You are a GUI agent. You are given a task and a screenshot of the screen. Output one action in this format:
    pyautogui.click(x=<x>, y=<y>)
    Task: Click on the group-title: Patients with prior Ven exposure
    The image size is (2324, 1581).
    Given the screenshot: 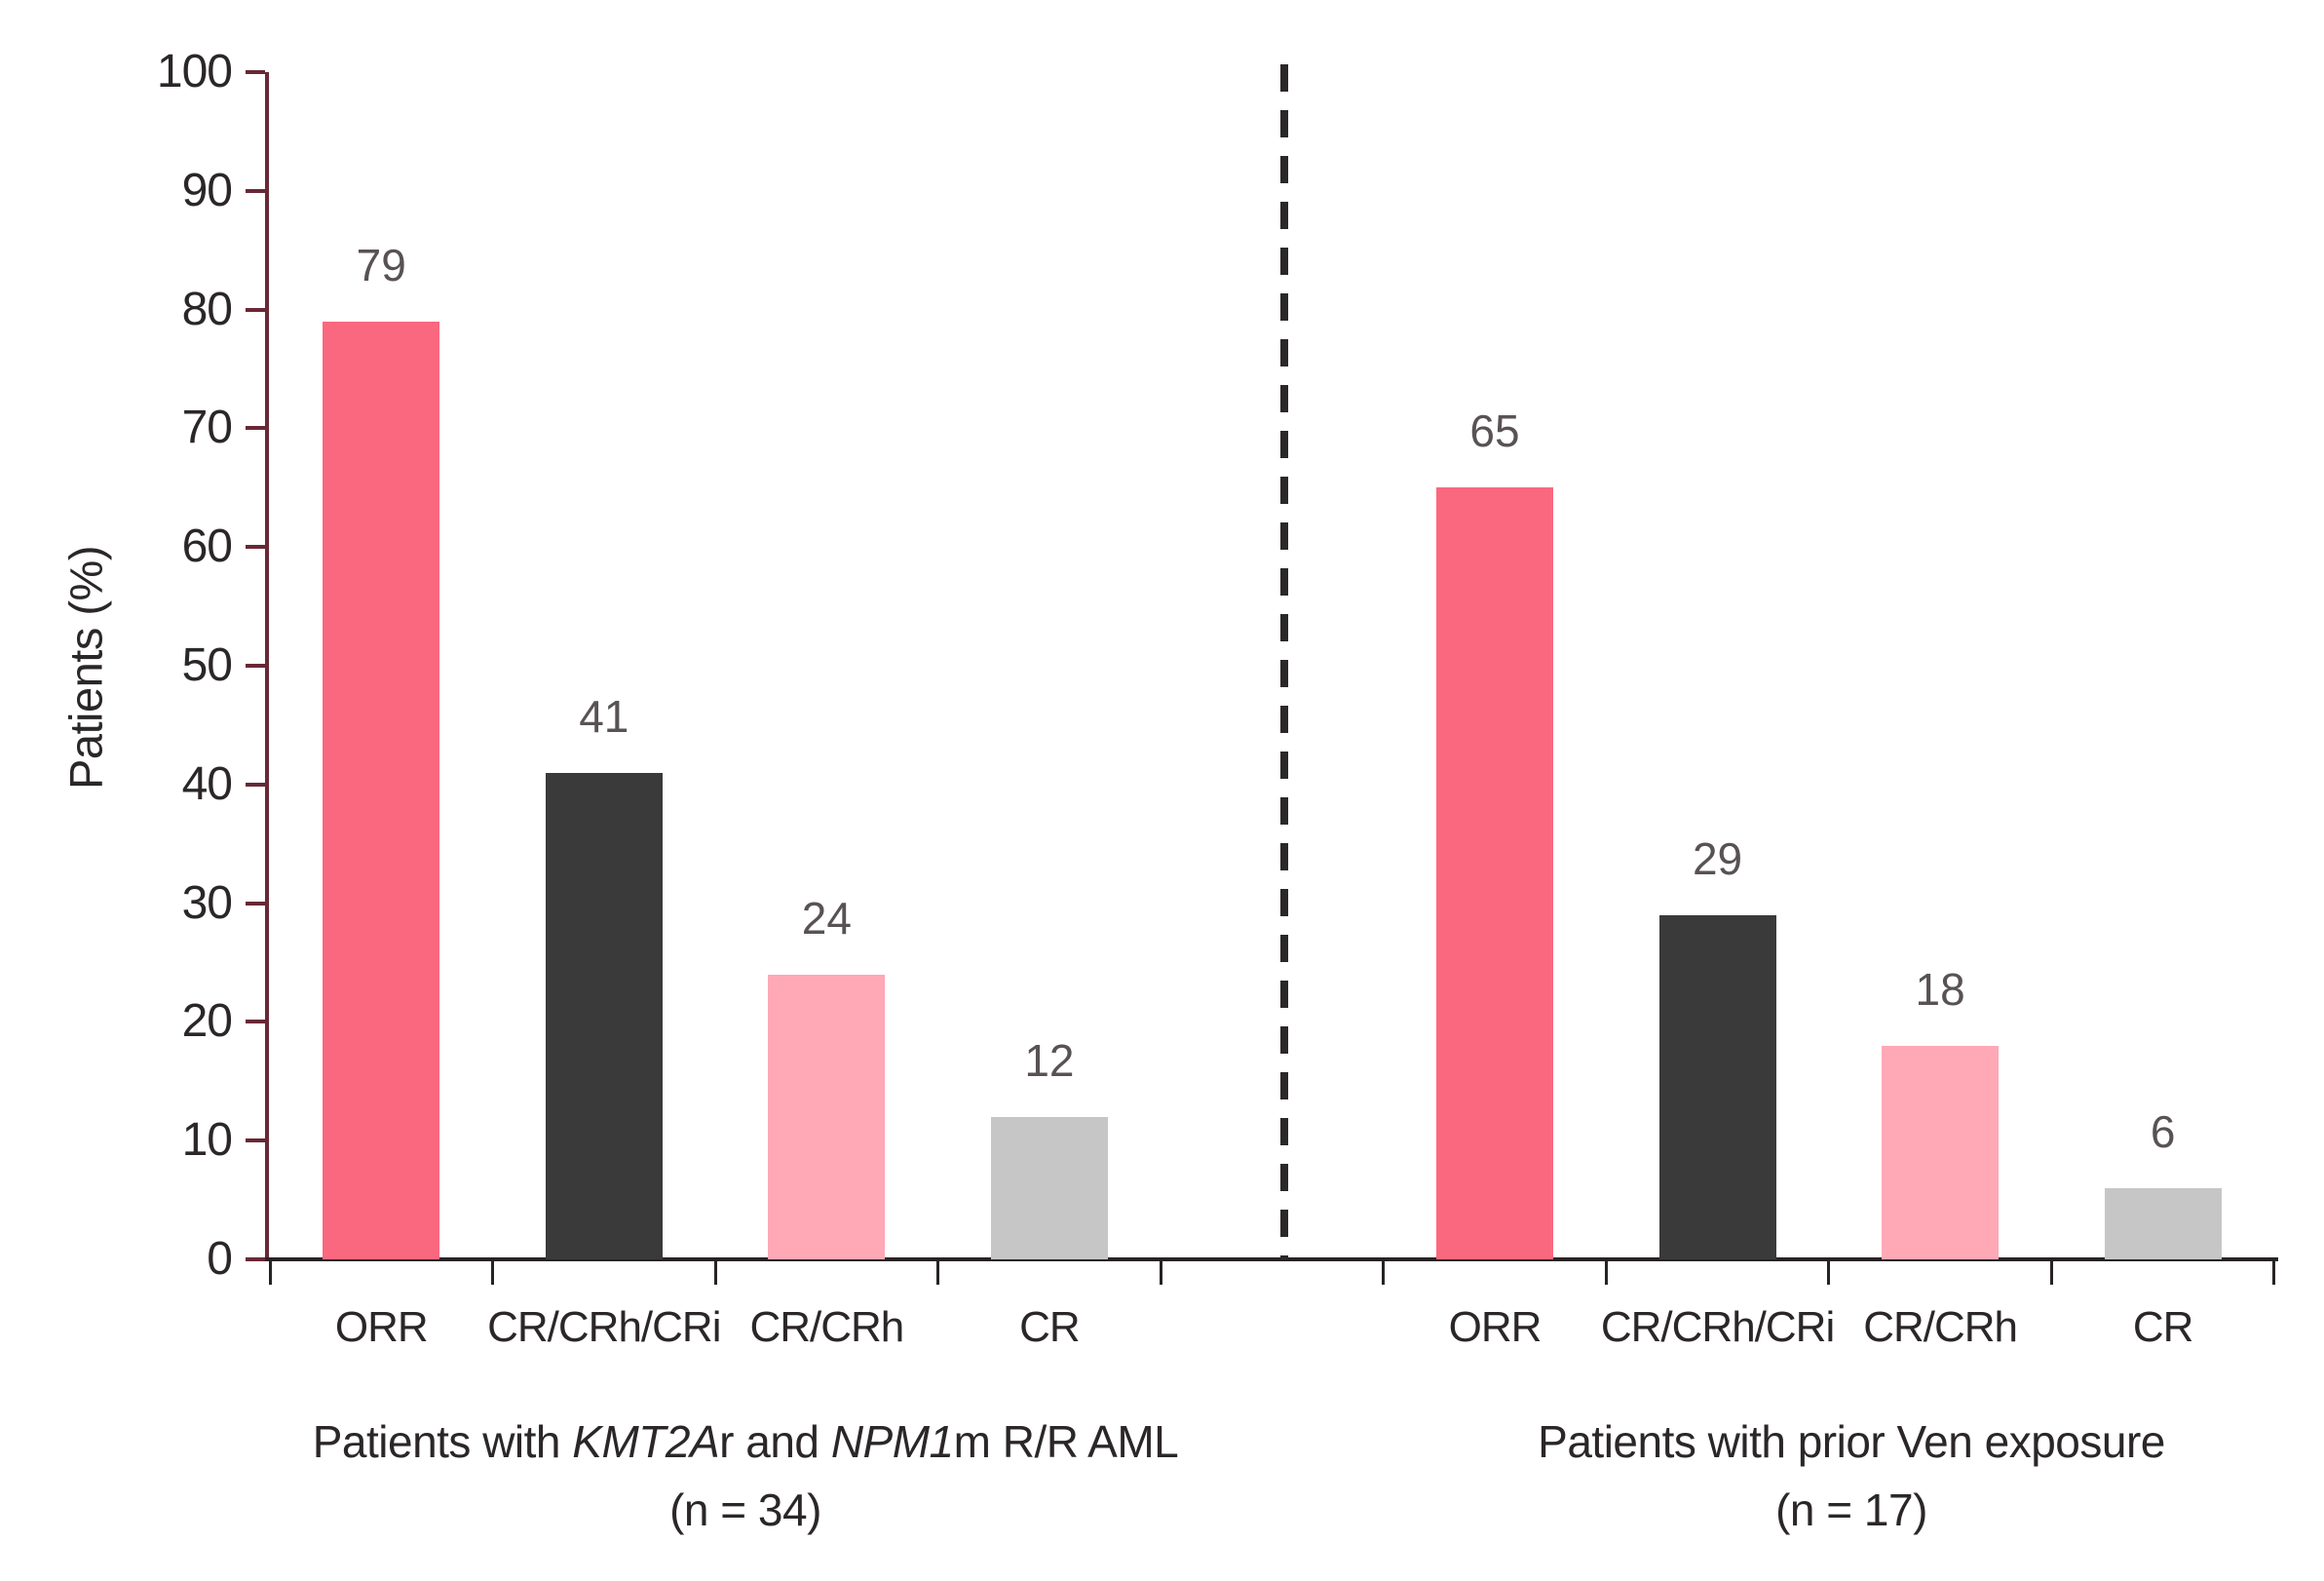 What is the action you would take?
    pyautogui.click(x=1852, y=1441)
    